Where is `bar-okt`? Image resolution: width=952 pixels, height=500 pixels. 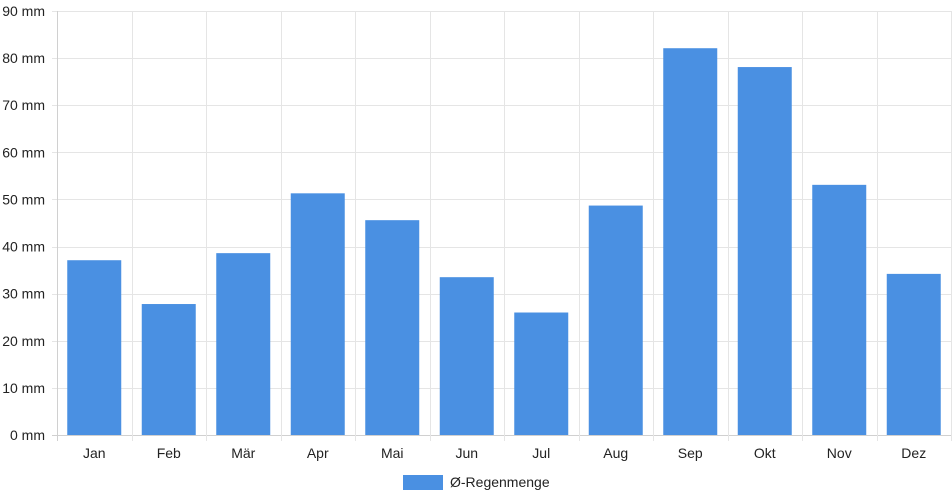
bar-okt is located at coordinates (764, 251).